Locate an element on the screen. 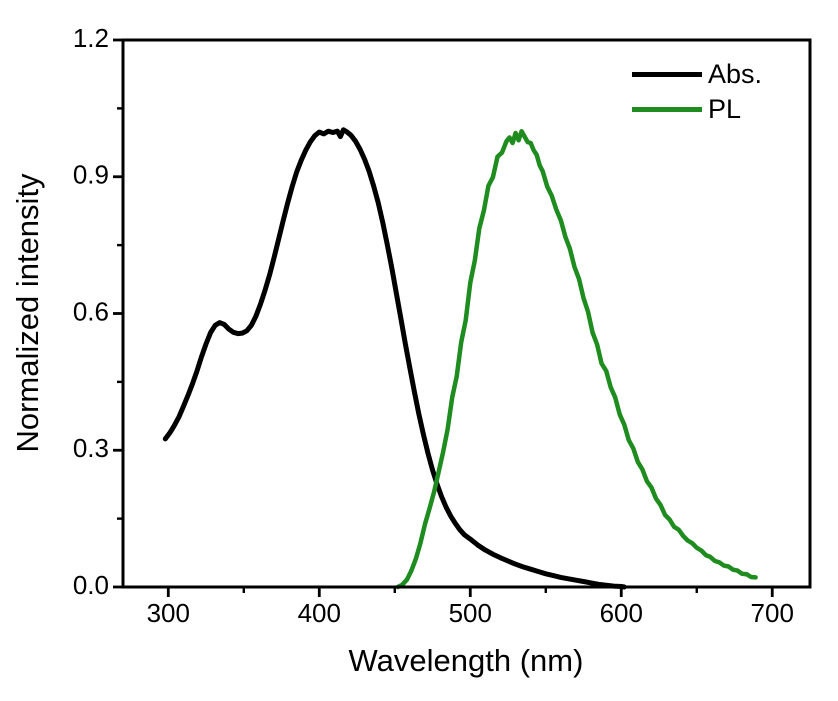 This screenshot has width=838, height=701. legend-label-abs: Abs. is located at coordinates (735, 74).